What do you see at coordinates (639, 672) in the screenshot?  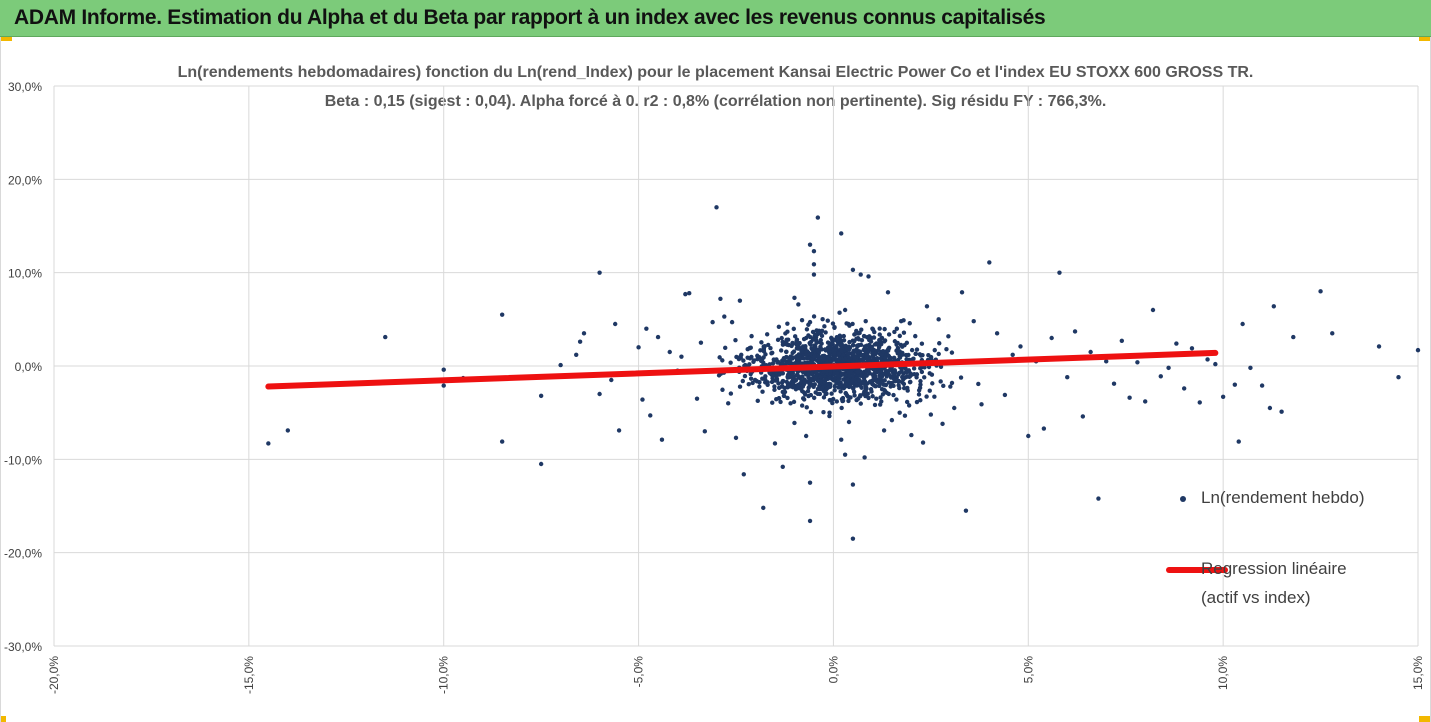 I see `x-tick-label: -5,0%` at bounding box center [639, 672].